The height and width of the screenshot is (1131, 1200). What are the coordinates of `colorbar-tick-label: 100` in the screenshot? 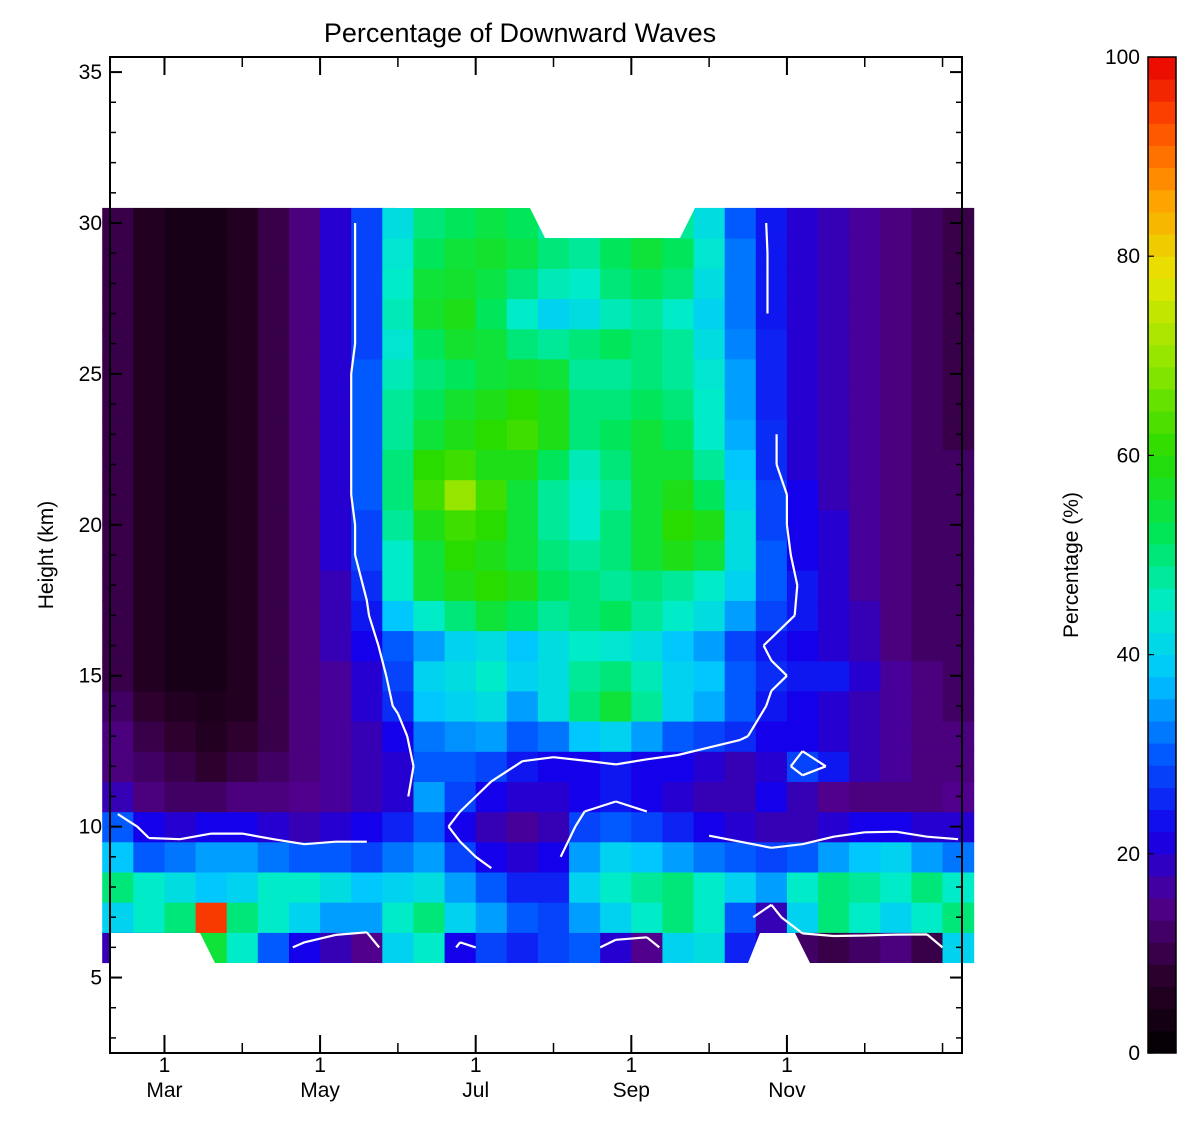 It's located at (1122, 57).